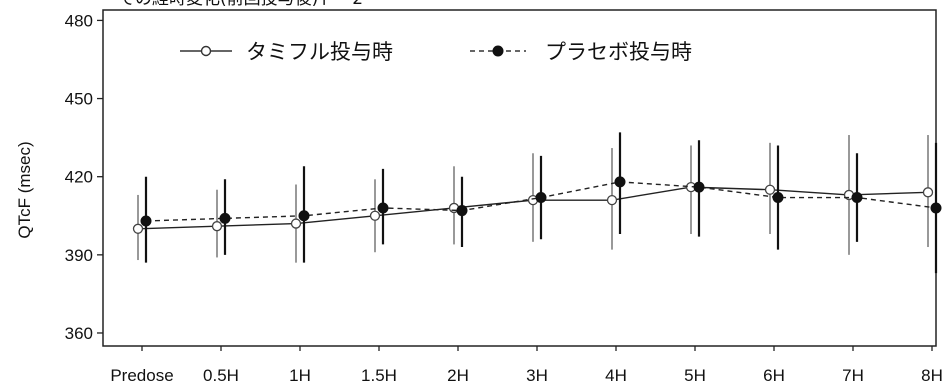  Describe the element at coordinates (300, 375) in the screenshot. I see `x-tick-label: 1H` at that location.